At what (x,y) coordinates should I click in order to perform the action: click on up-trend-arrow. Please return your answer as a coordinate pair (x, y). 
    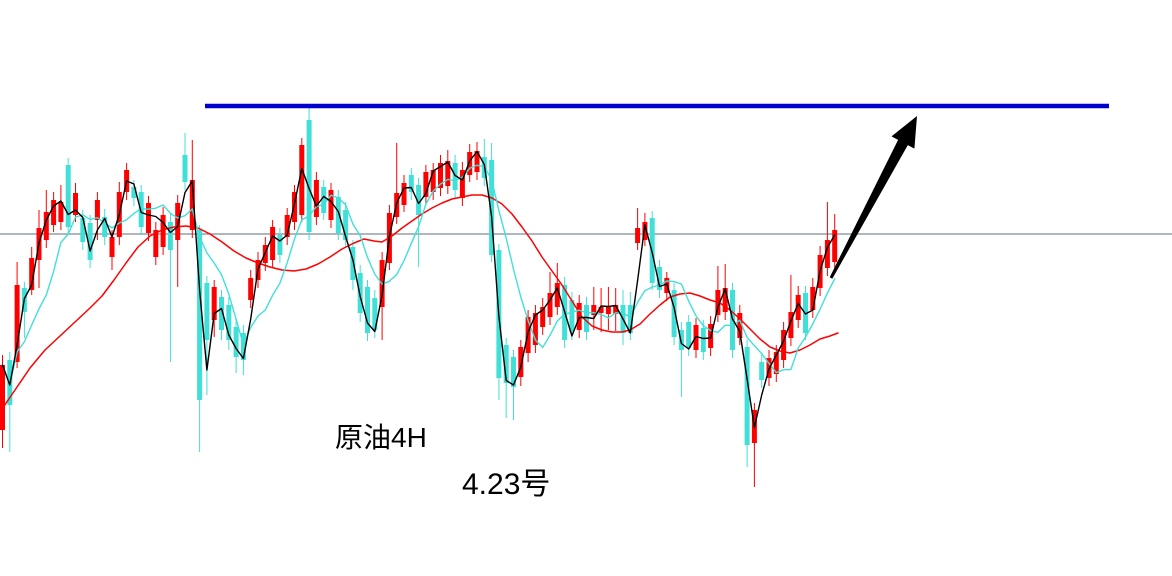
    Looking at the image, I should click on (873, 197).